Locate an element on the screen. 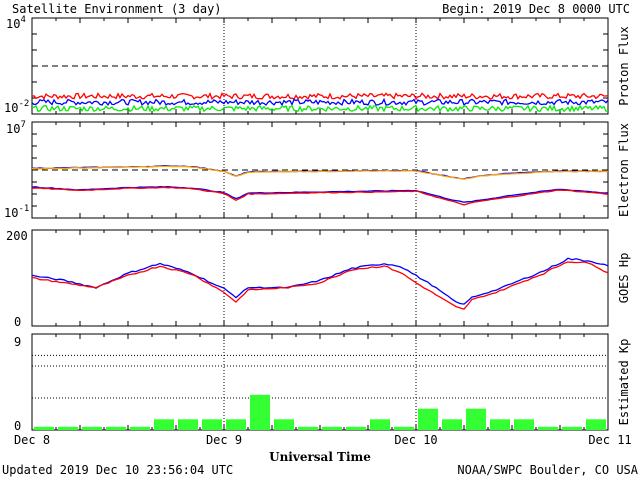 The height and width of the screenshot is (480, 640). kp-ymin-label: 0 is located at coordinates (17, 426).